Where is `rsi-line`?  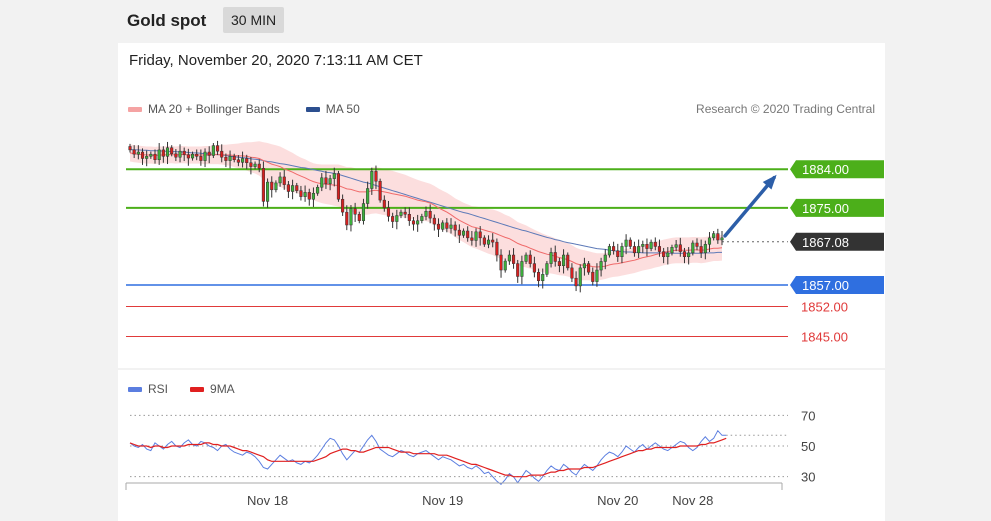
rsi-line is located at coordinates (428, 457).